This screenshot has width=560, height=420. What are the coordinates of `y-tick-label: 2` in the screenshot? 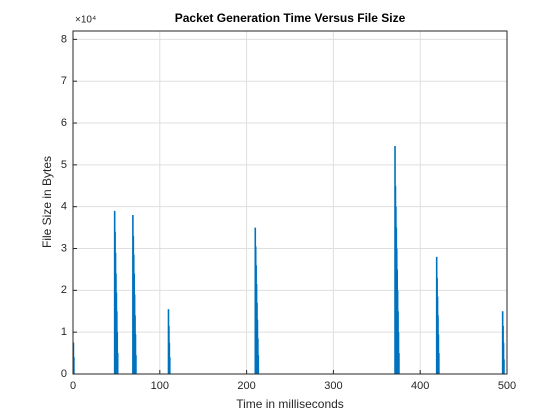 It's located at (64, 290).